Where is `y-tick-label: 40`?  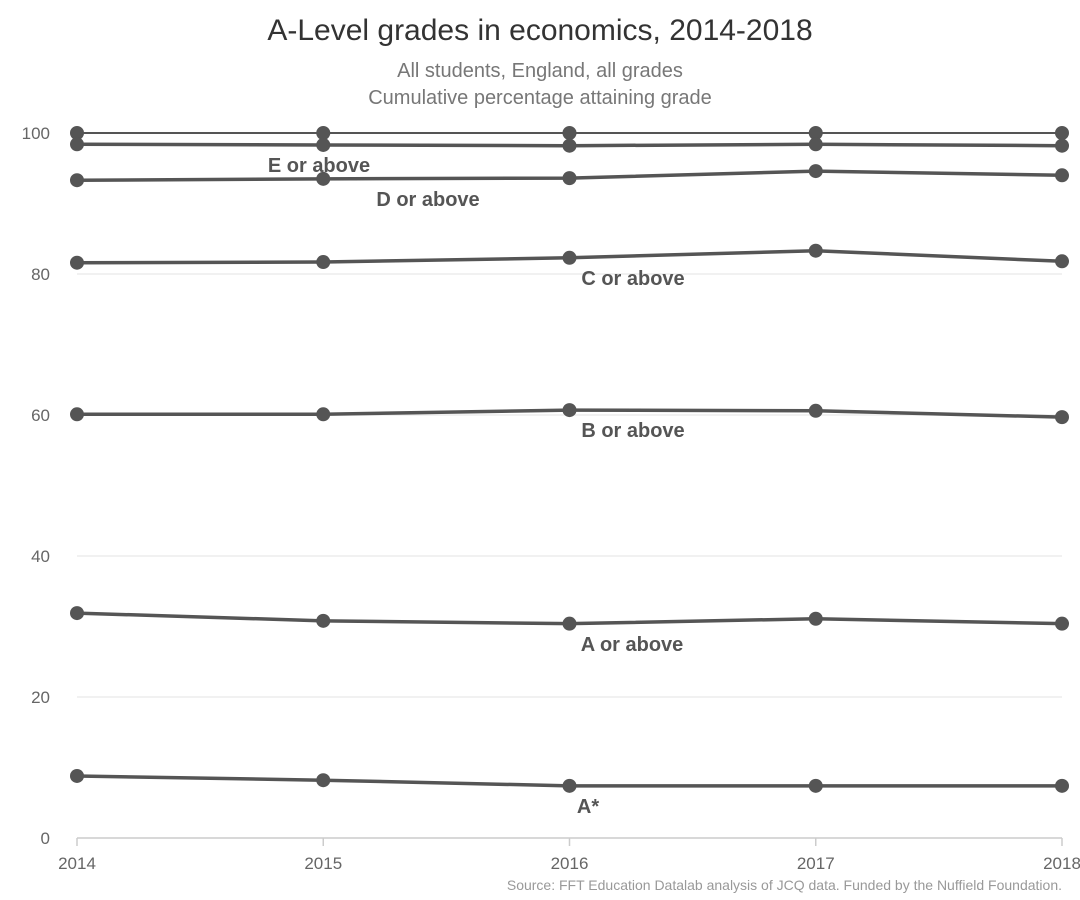
y-tick-label: 40 is located at coordinates (40, 556).